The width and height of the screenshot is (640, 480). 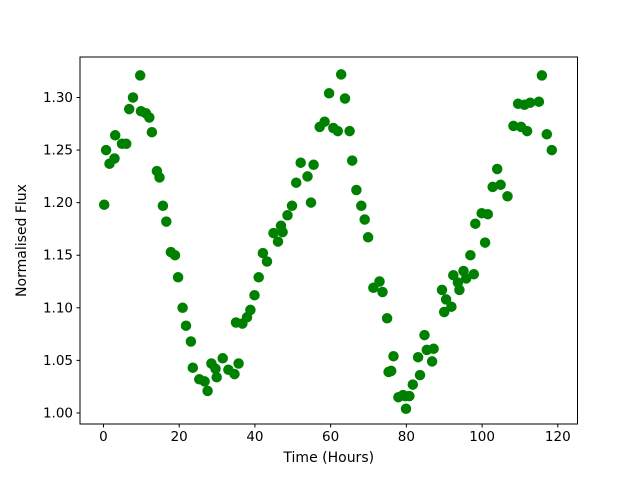 What do you see at coordinates (58, 361) in the screenshot?
I see `y-tick-label: 1.05` at bounding box center [58, 361].